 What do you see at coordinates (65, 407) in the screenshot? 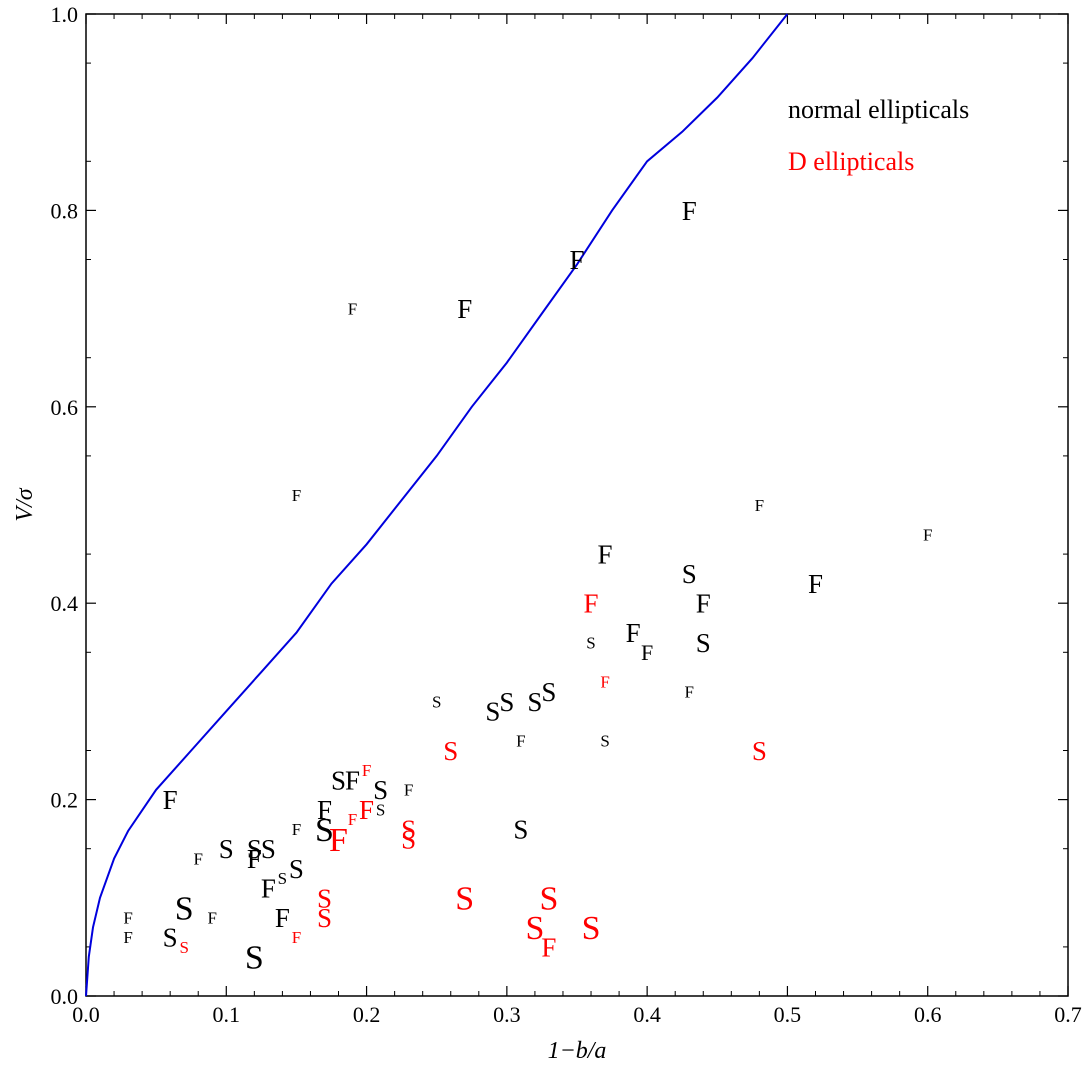
I see `y-tick-label: 0.6` at bounding box center [65, 407].